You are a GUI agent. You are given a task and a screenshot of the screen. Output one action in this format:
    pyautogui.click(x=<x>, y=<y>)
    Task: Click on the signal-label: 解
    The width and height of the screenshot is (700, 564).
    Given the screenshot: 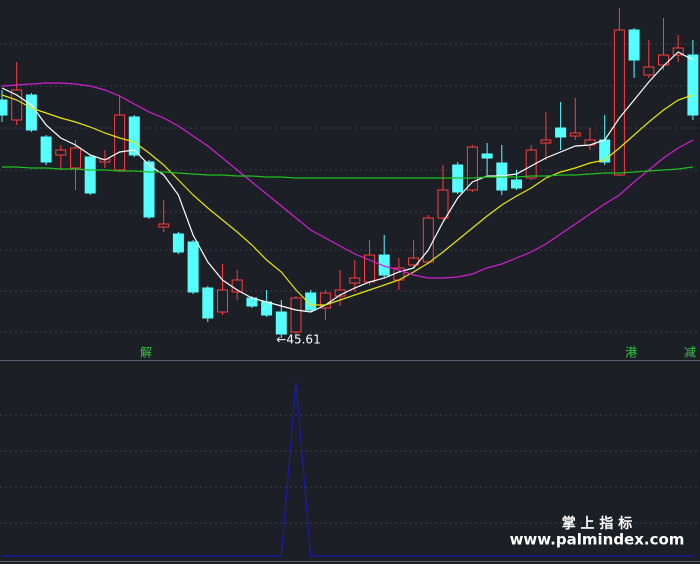 What is the action you would take?
    pyautogui.click(x=146, y=353)
    